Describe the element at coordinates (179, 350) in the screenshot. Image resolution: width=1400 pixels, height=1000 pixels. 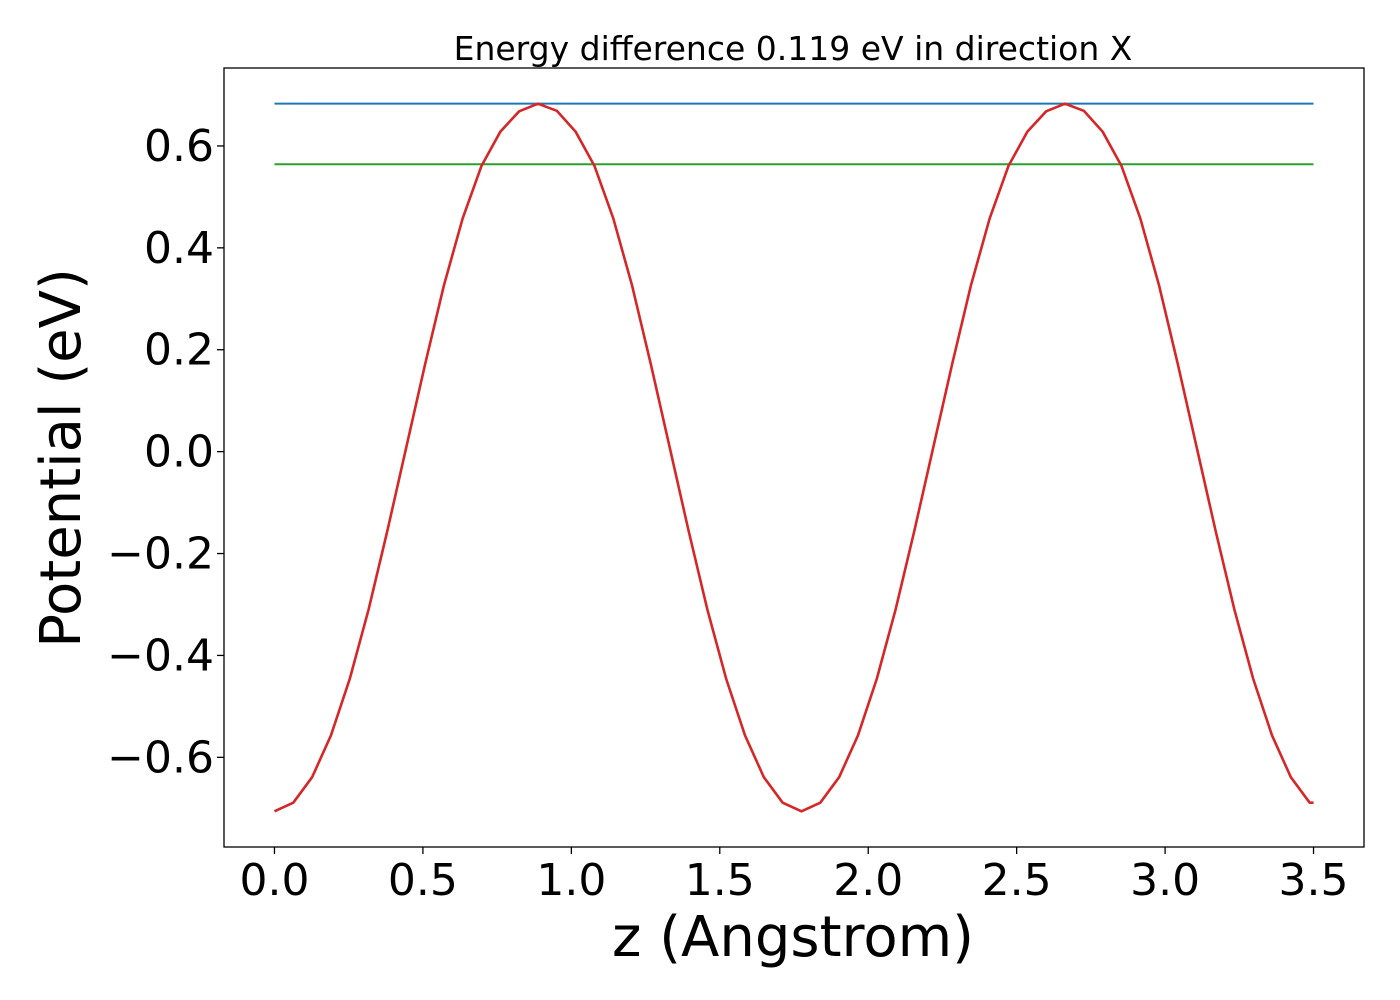
I see `y-tick-label: 0.2` at that location.